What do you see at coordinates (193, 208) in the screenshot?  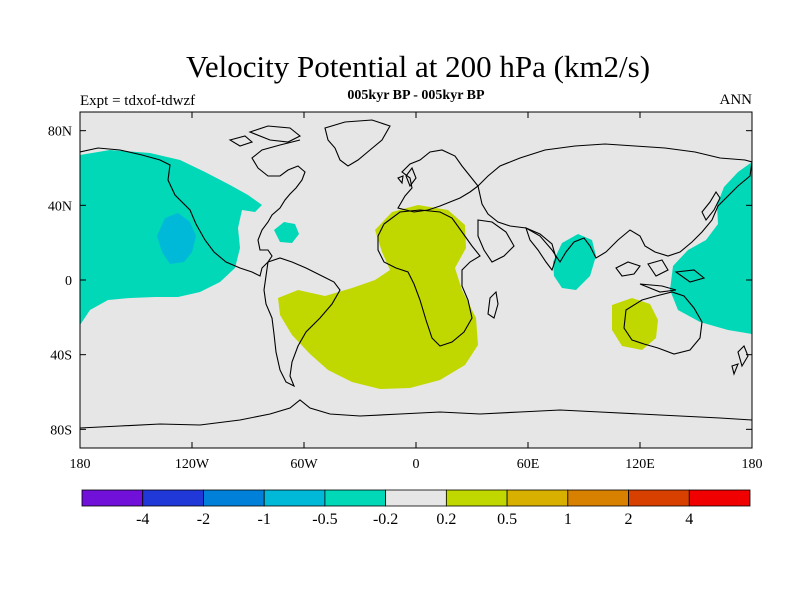 I see `coast-north-america` at bounding box center [193, 208].